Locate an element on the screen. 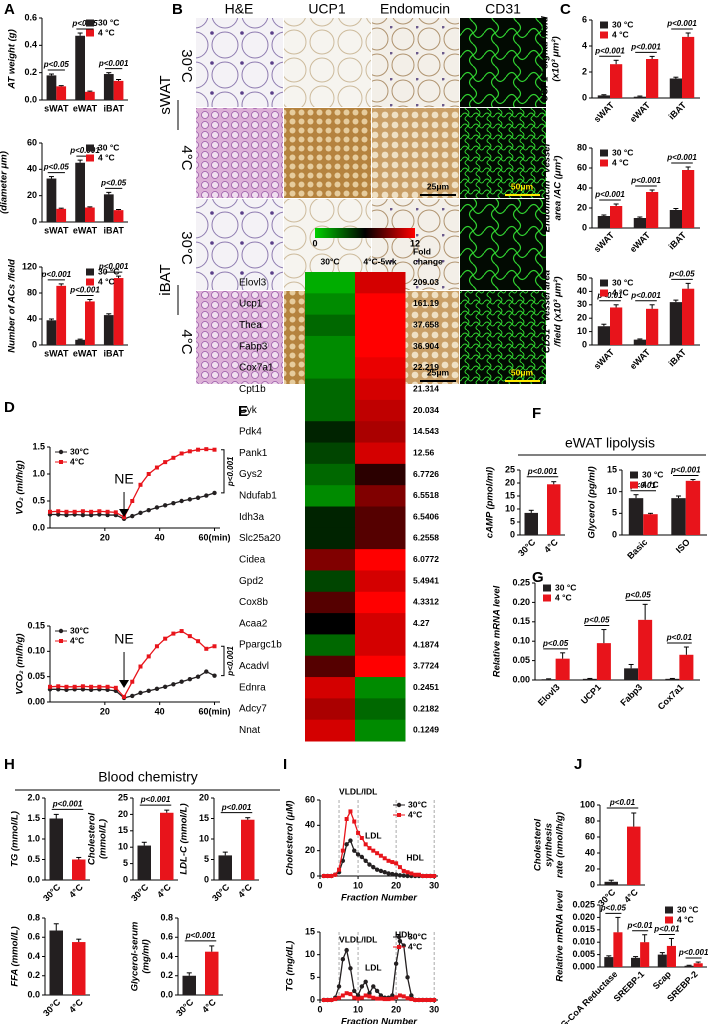 Image resolution: width=719 pixels, height=1024 pixels. panel-label: I is located at coordinates (285, 764).